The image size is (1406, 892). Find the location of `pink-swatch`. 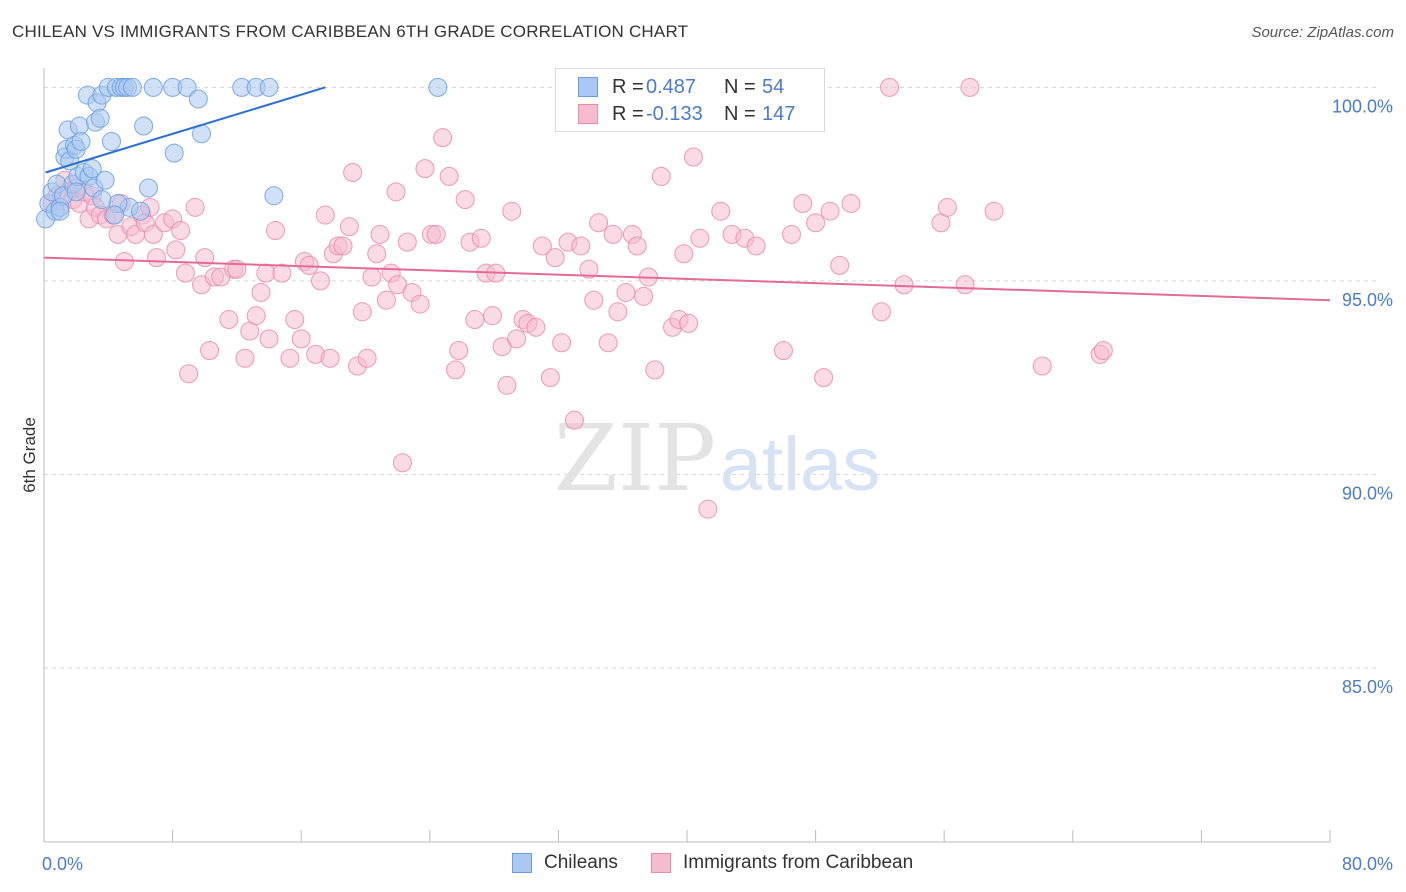

pink-swatch is located at coordinates (588, 114).